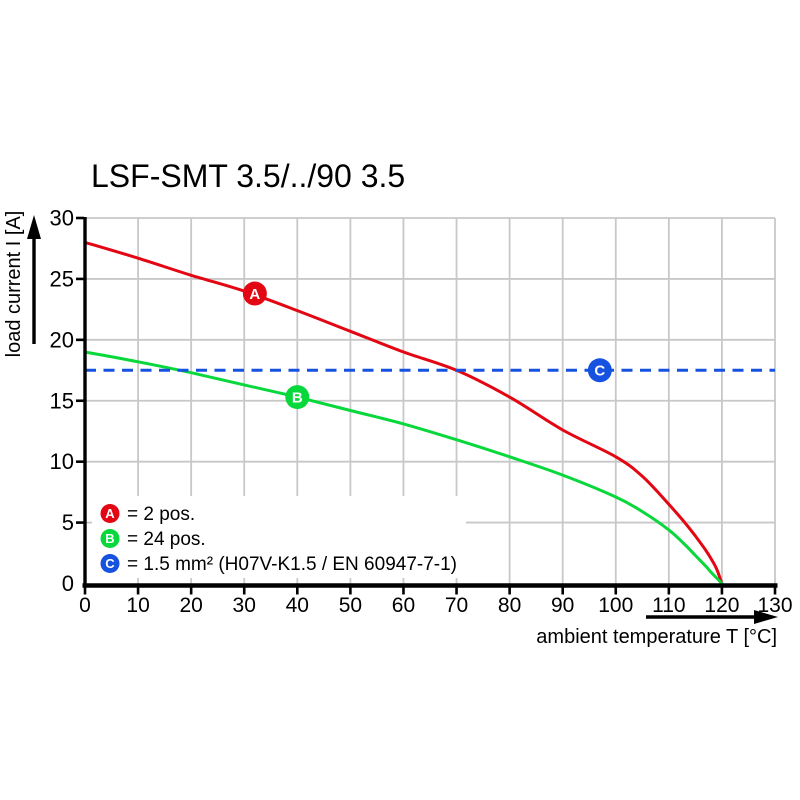 The width and height of the screenshot is (800, 800). I want to click on y-tick-label: 15, so click(62, 400).